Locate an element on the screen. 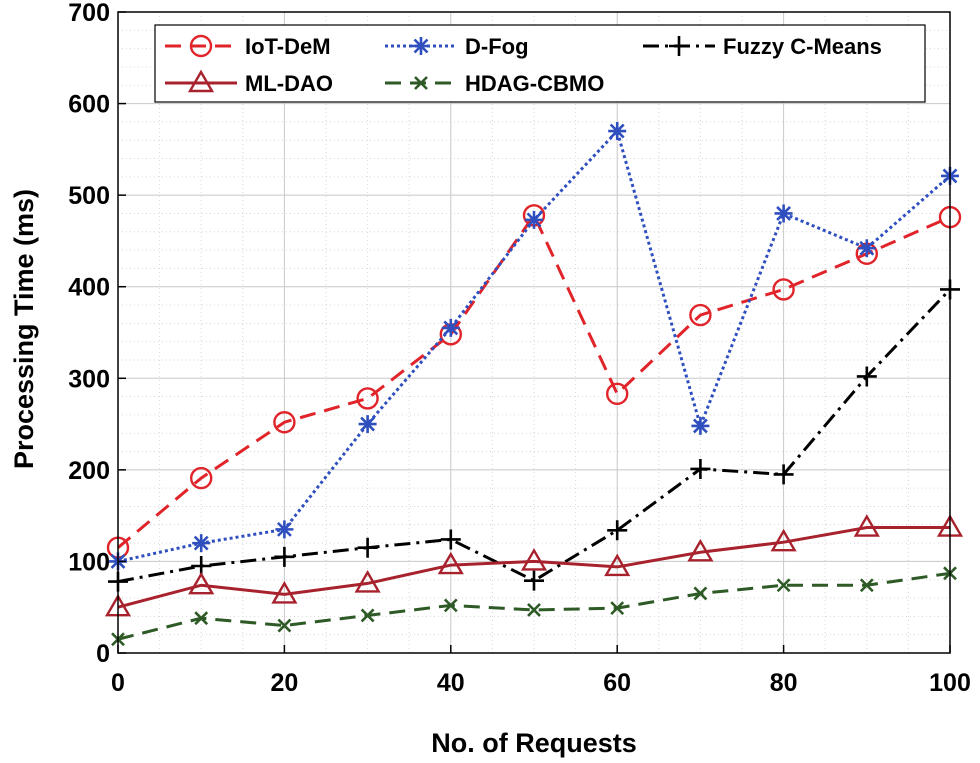 This screenshot has height=763, width=980. x-tick-label: 0 is located at coordinates (118, 683).